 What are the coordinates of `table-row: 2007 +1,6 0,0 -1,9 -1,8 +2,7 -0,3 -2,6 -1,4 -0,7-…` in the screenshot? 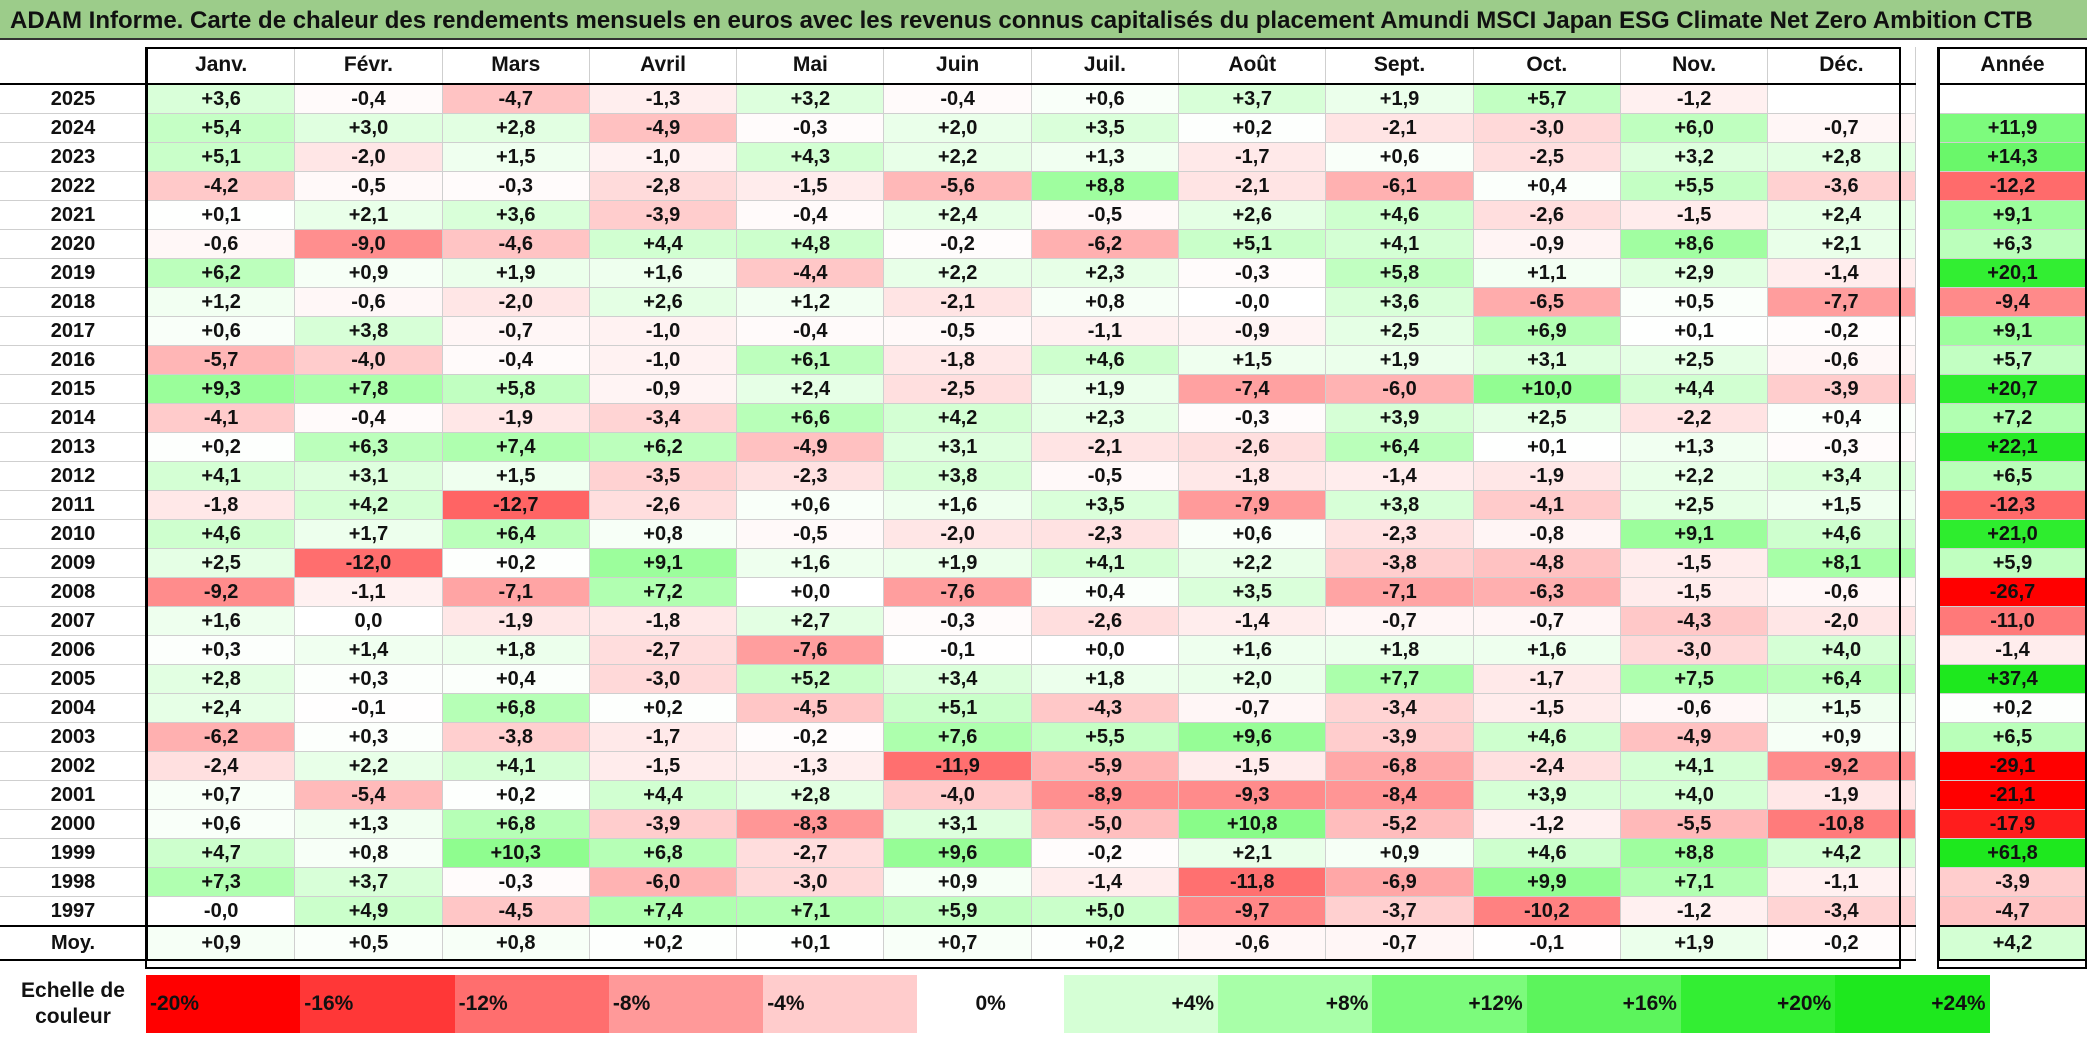 It's located at (958, 621).